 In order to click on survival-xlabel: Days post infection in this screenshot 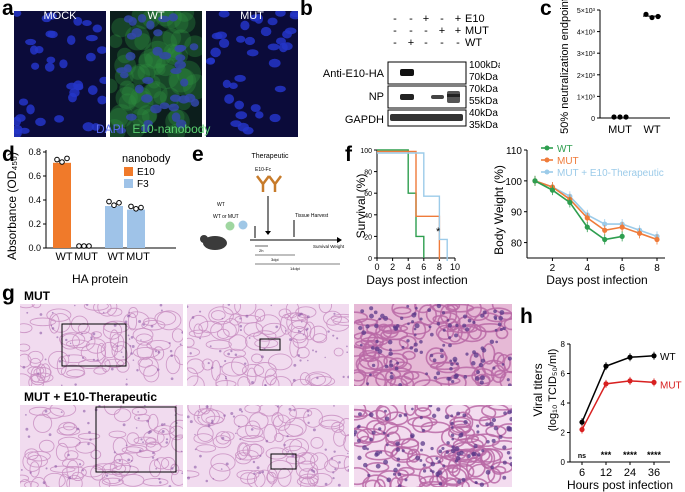, I will do `click(416, 280)`.